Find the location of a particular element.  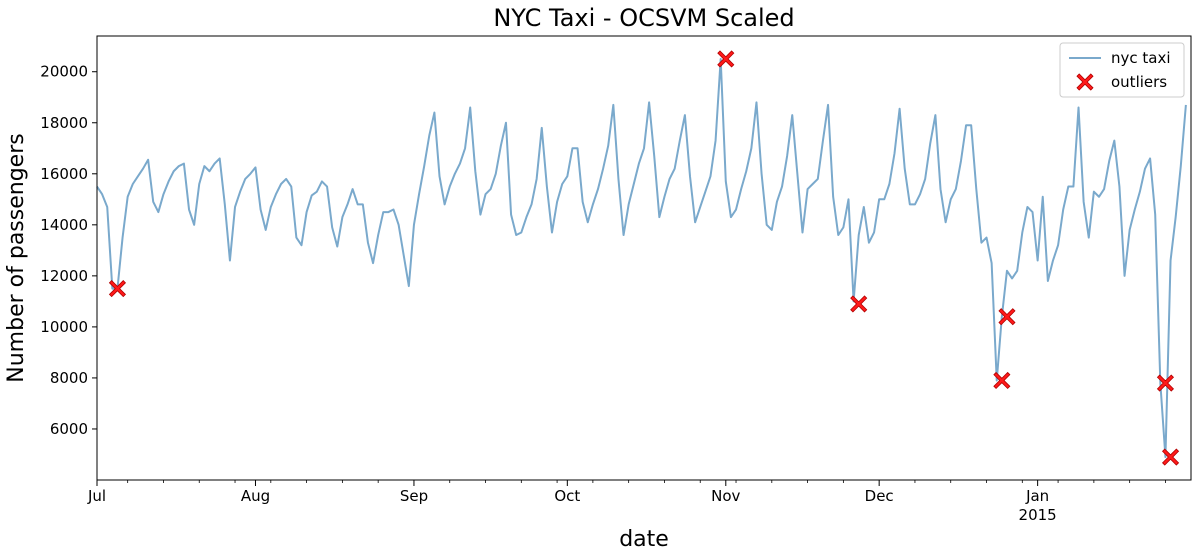

x-tick-year-label: 2015 is located at coordinates (1038, 515).